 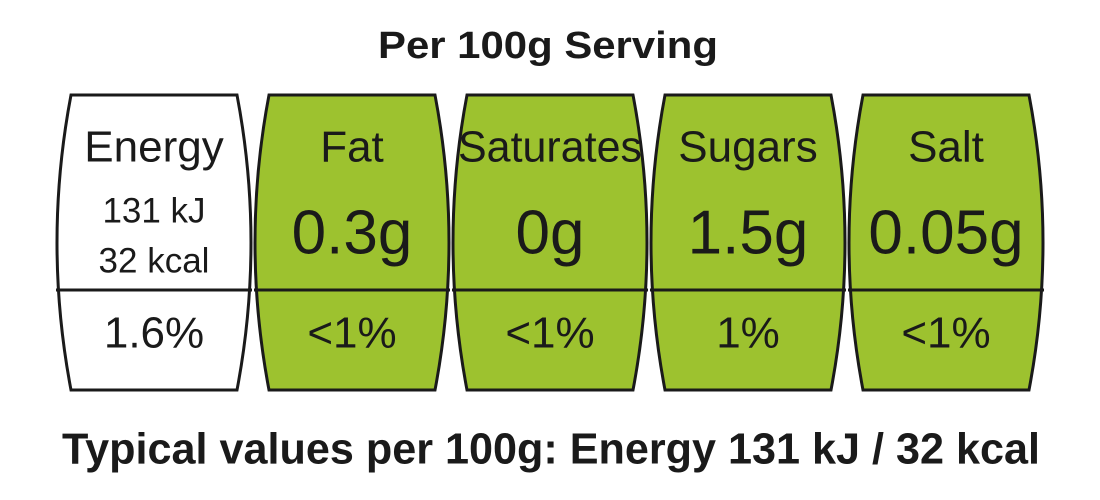 I want to click on panel: Fat 0.3g <1%, so click(x=352, y=242).